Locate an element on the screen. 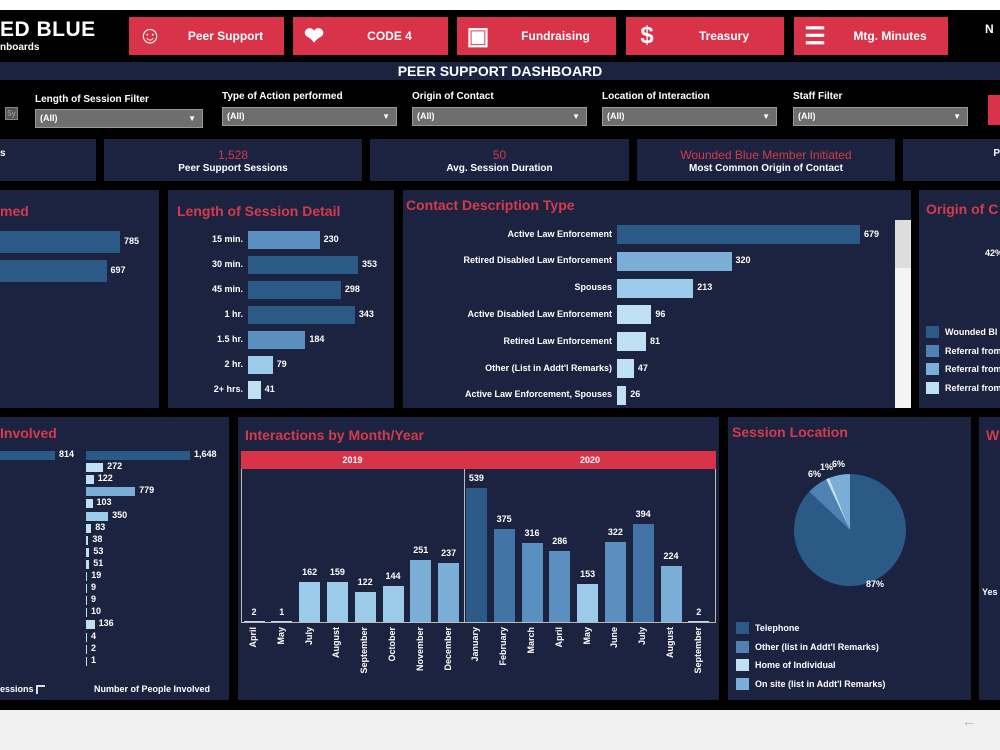 Image resolution: width=1000 pixels, height=750 pixels. year-header-2019: 2019 is located at coordinates (352, 460).